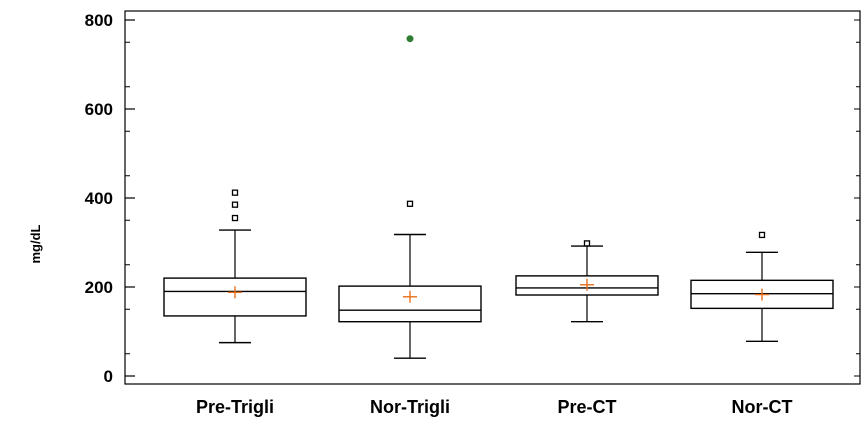  What do you see at coordinates (99, 198) in the screenshot?
I see `y-tick-label: 400` at bounding box center [99, 198].